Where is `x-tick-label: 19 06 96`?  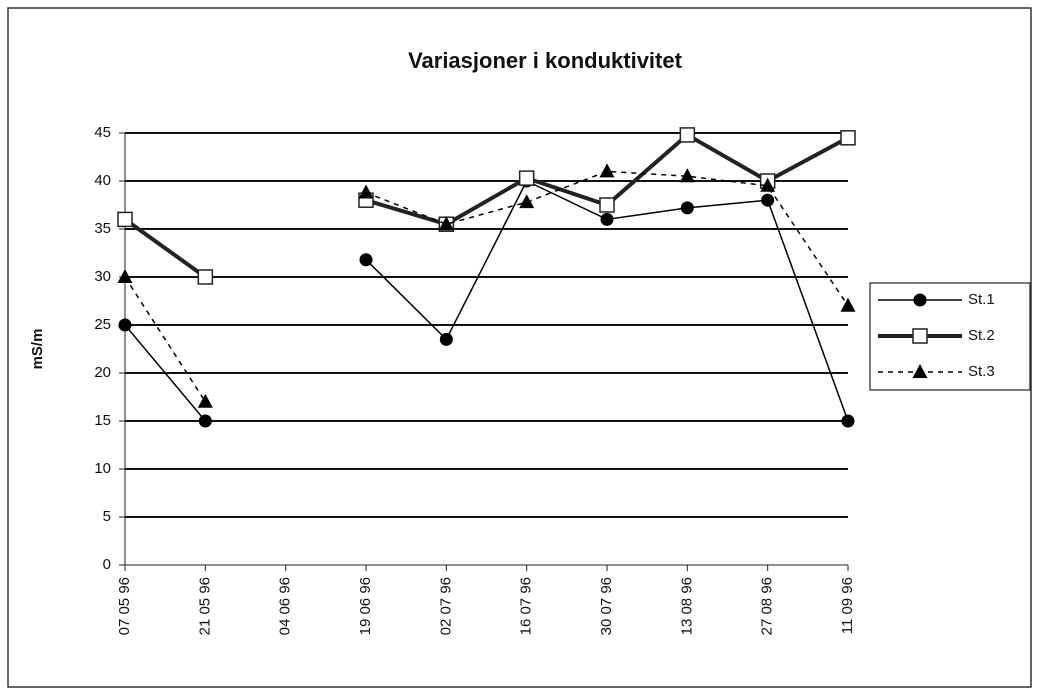 x-tick-label: 19 06 96 is located at coordinates (365, 606).